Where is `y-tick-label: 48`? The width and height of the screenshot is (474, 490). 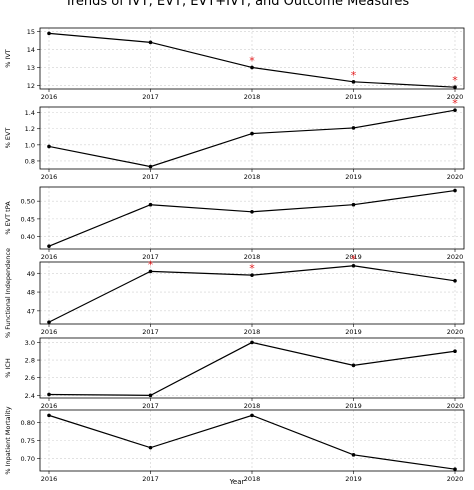 y-tick-label: 48 is located at coordinates (31, 293).